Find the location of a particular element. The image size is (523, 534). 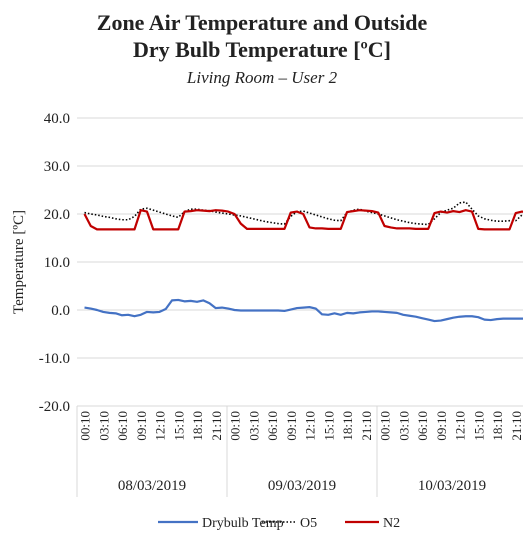

chart-title: Dry Bulb Temperature [ºC] is located at coordinates (262, 49).